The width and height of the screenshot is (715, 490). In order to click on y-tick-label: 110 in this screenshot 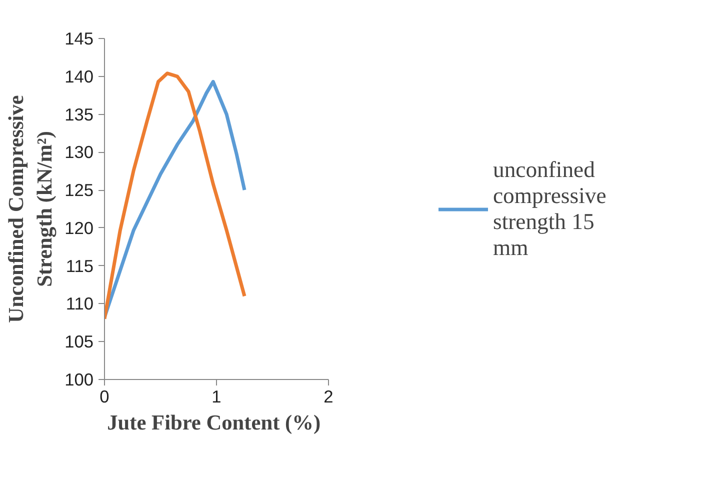, I will do `click(80, 304)`.